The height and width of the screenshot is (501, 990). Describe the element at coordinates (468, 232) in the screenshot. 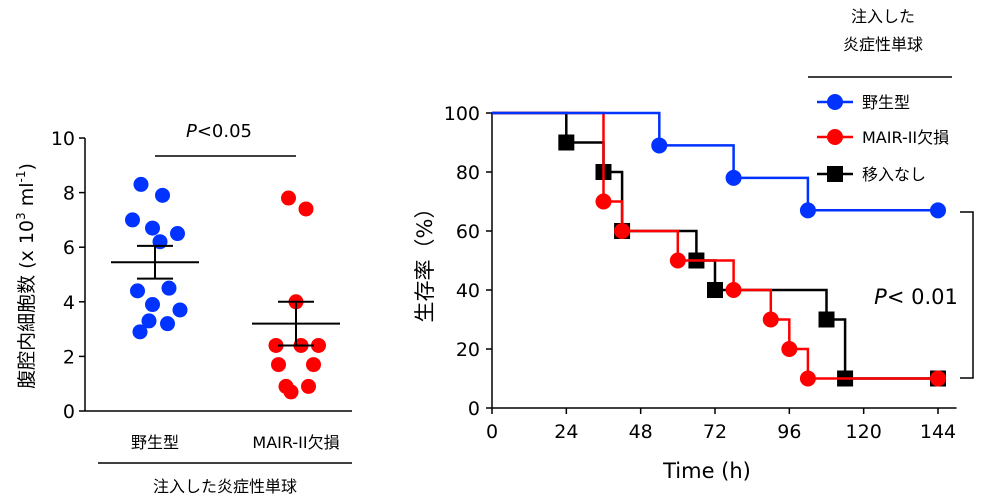

I see `right-y-tick-label: 60` at that location.